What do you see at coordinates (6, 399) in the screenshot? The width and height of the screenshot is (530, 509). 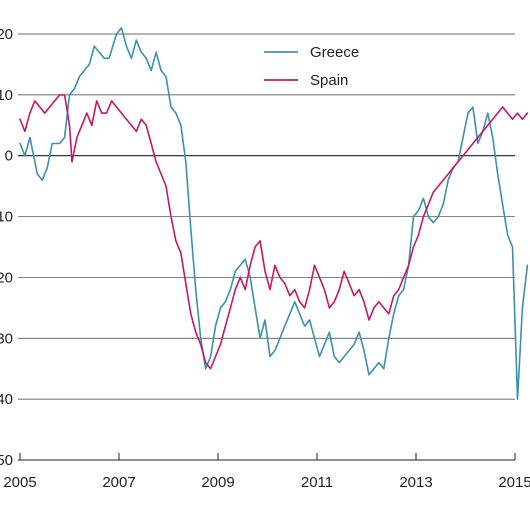 I see `y-tick-label-6: 40` at bounding box center [6, 399].